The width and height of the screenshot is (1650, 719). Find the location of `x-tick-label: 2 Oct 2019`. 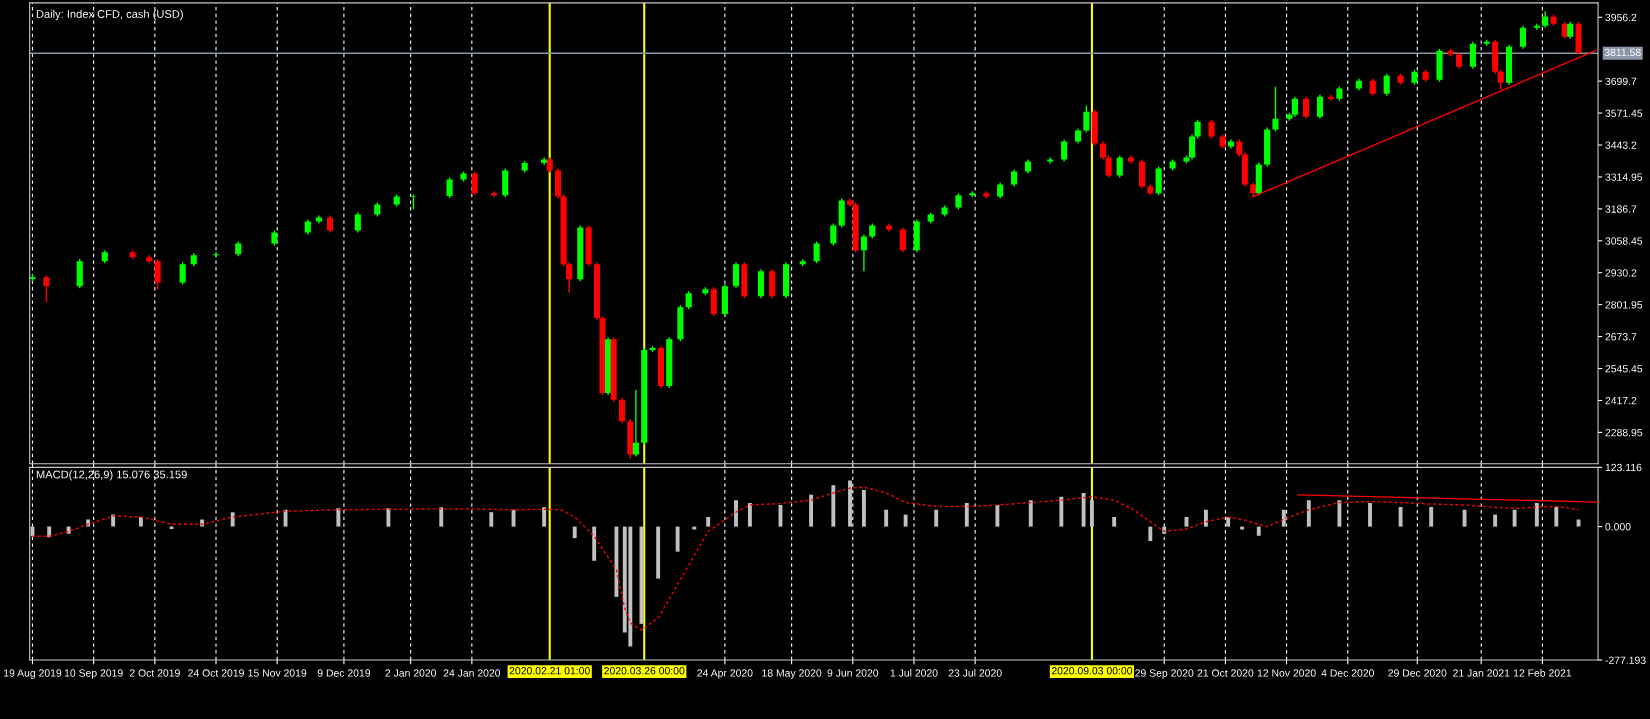

x-tick-label: 2 Oct 2019 is located at coordinates (154, 673).